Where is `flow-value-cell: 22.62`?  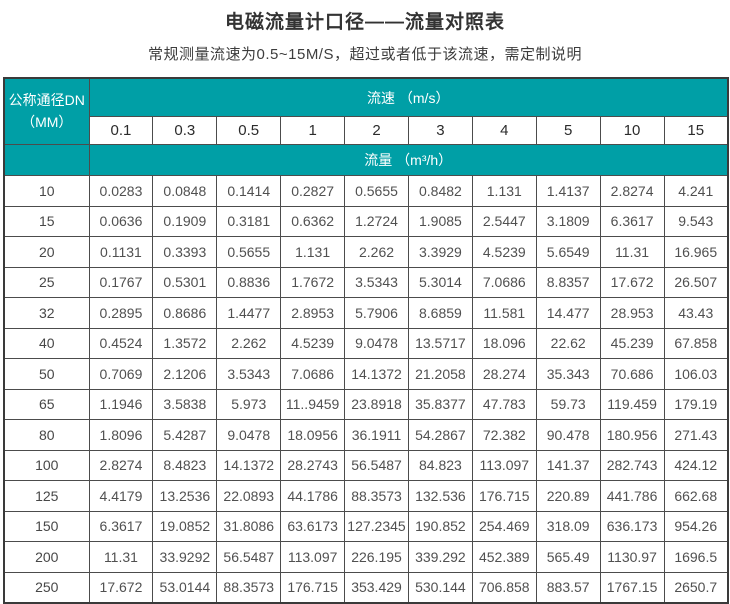
flow-value-cell: 22.62 is located at coordinates (568, 343).